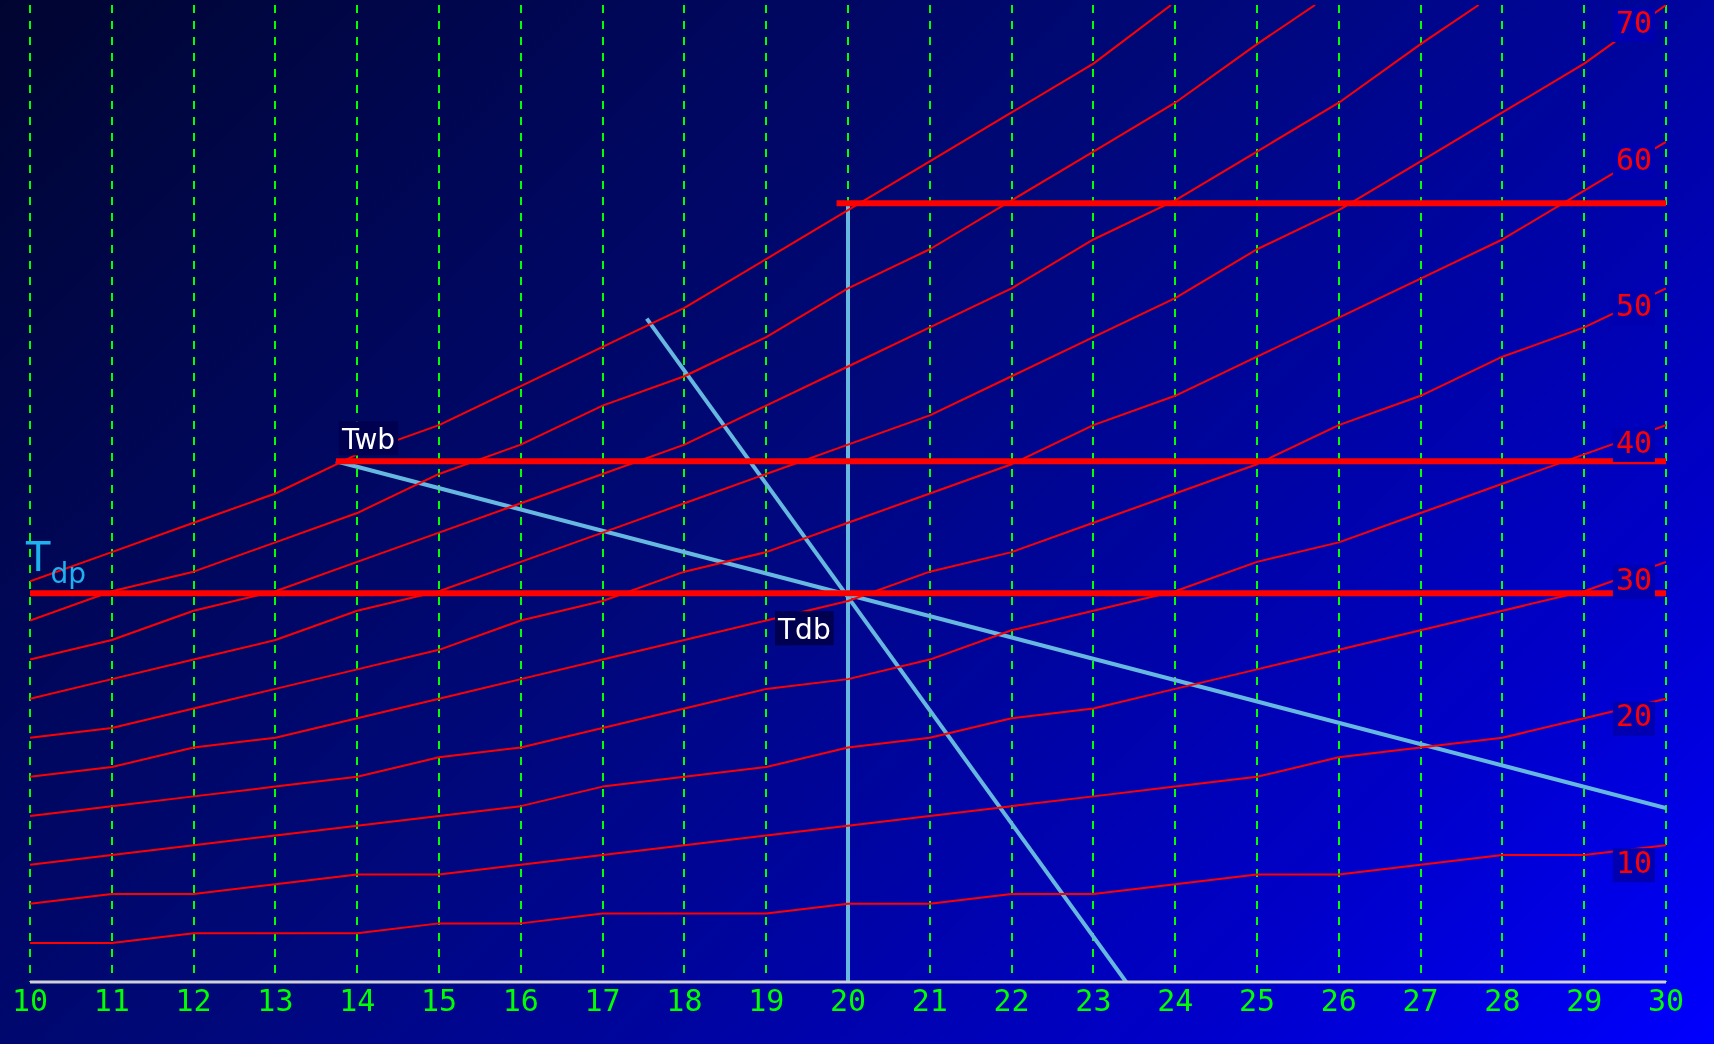  I want to click on series-label: 40, so click(1633, 442).